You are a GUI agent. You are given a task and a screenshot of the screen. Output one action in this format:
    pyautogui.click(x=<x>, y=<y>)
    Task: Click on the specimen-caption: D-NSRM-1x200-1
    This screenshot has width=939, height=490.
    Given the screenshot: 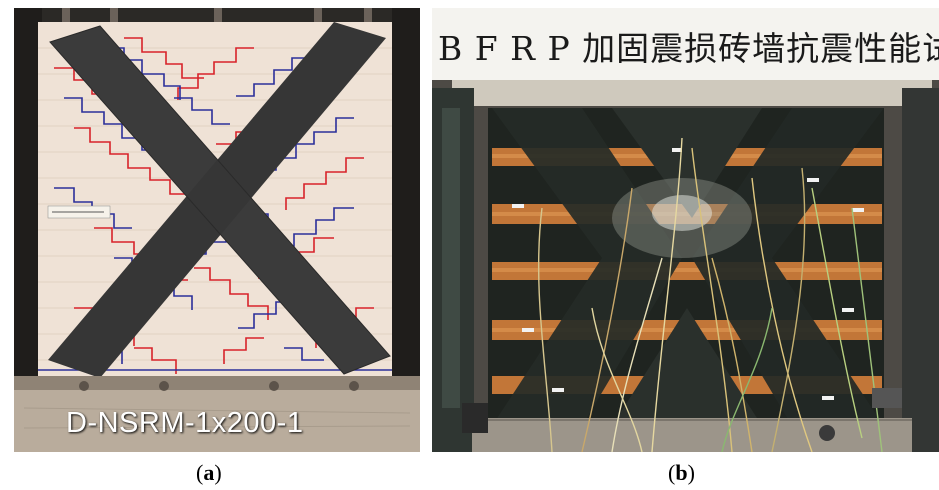 What is the action you would take?
    pyautogui.click(x=185, y=423)
    